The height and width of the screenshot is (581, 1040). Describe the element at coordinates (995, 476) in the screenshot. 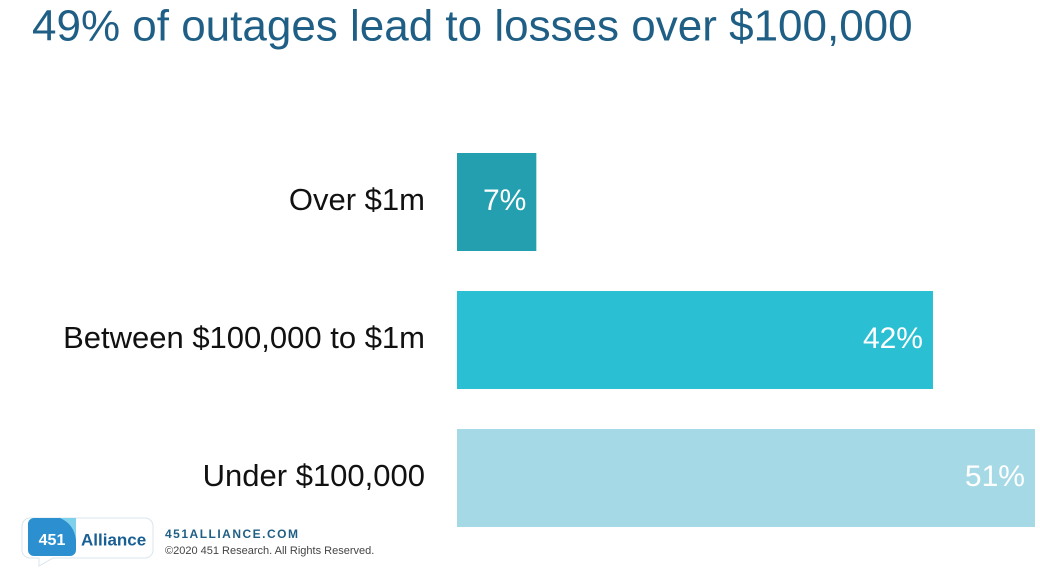

I see `value-label: 51%` at that location.